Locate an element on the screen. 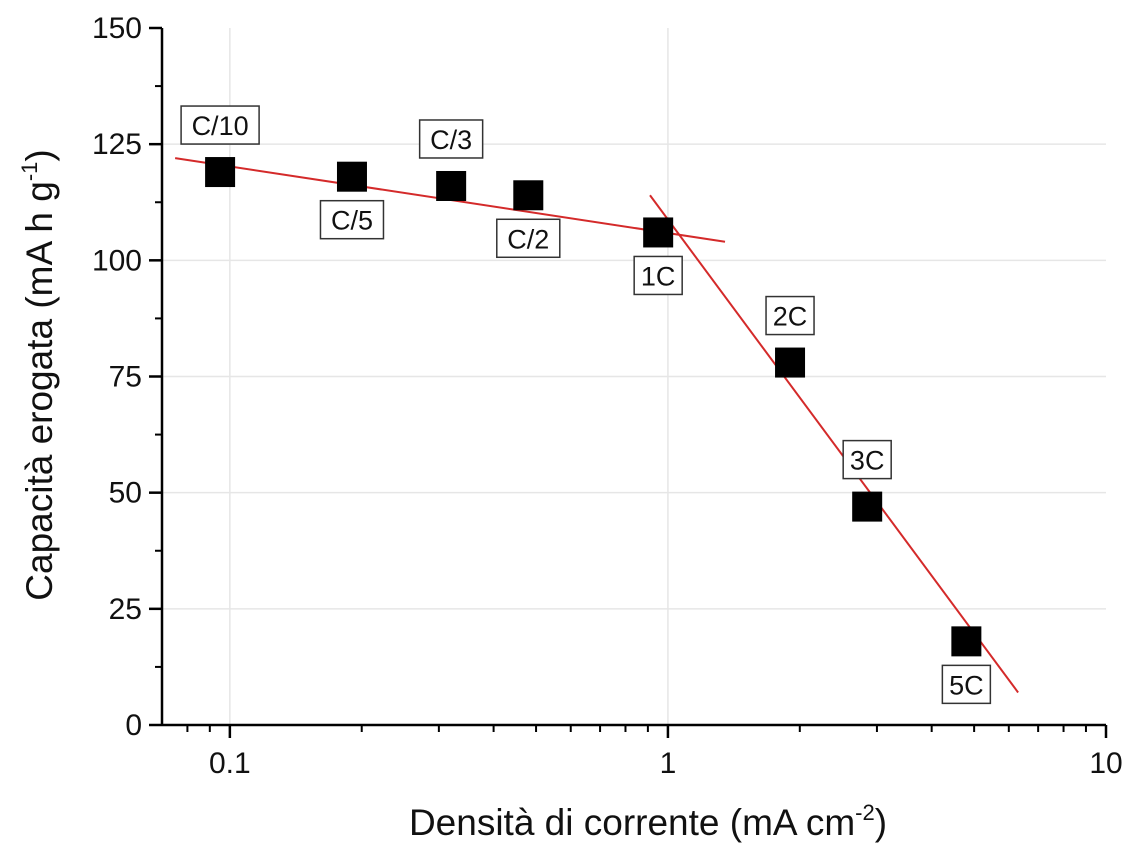 The image size is (1138, 845). x-tick-label: 10 is located at coordinates (1105, 763).